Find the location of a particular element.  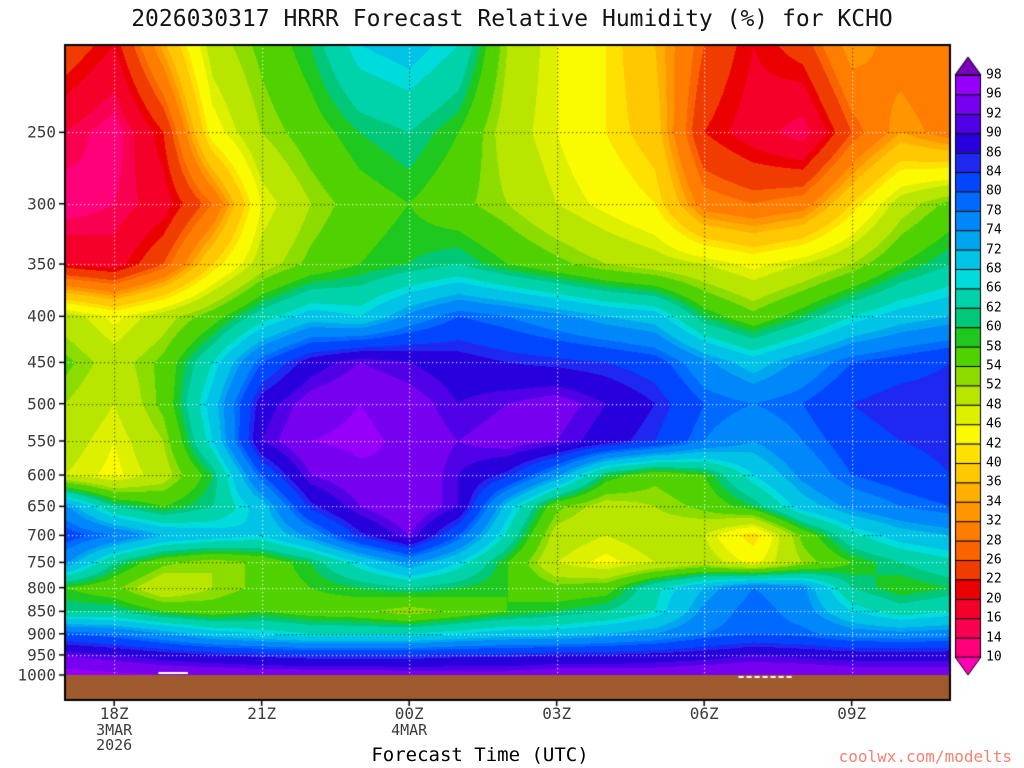

colorbar-tick-label: 96 is located at coordinates (994, 94).